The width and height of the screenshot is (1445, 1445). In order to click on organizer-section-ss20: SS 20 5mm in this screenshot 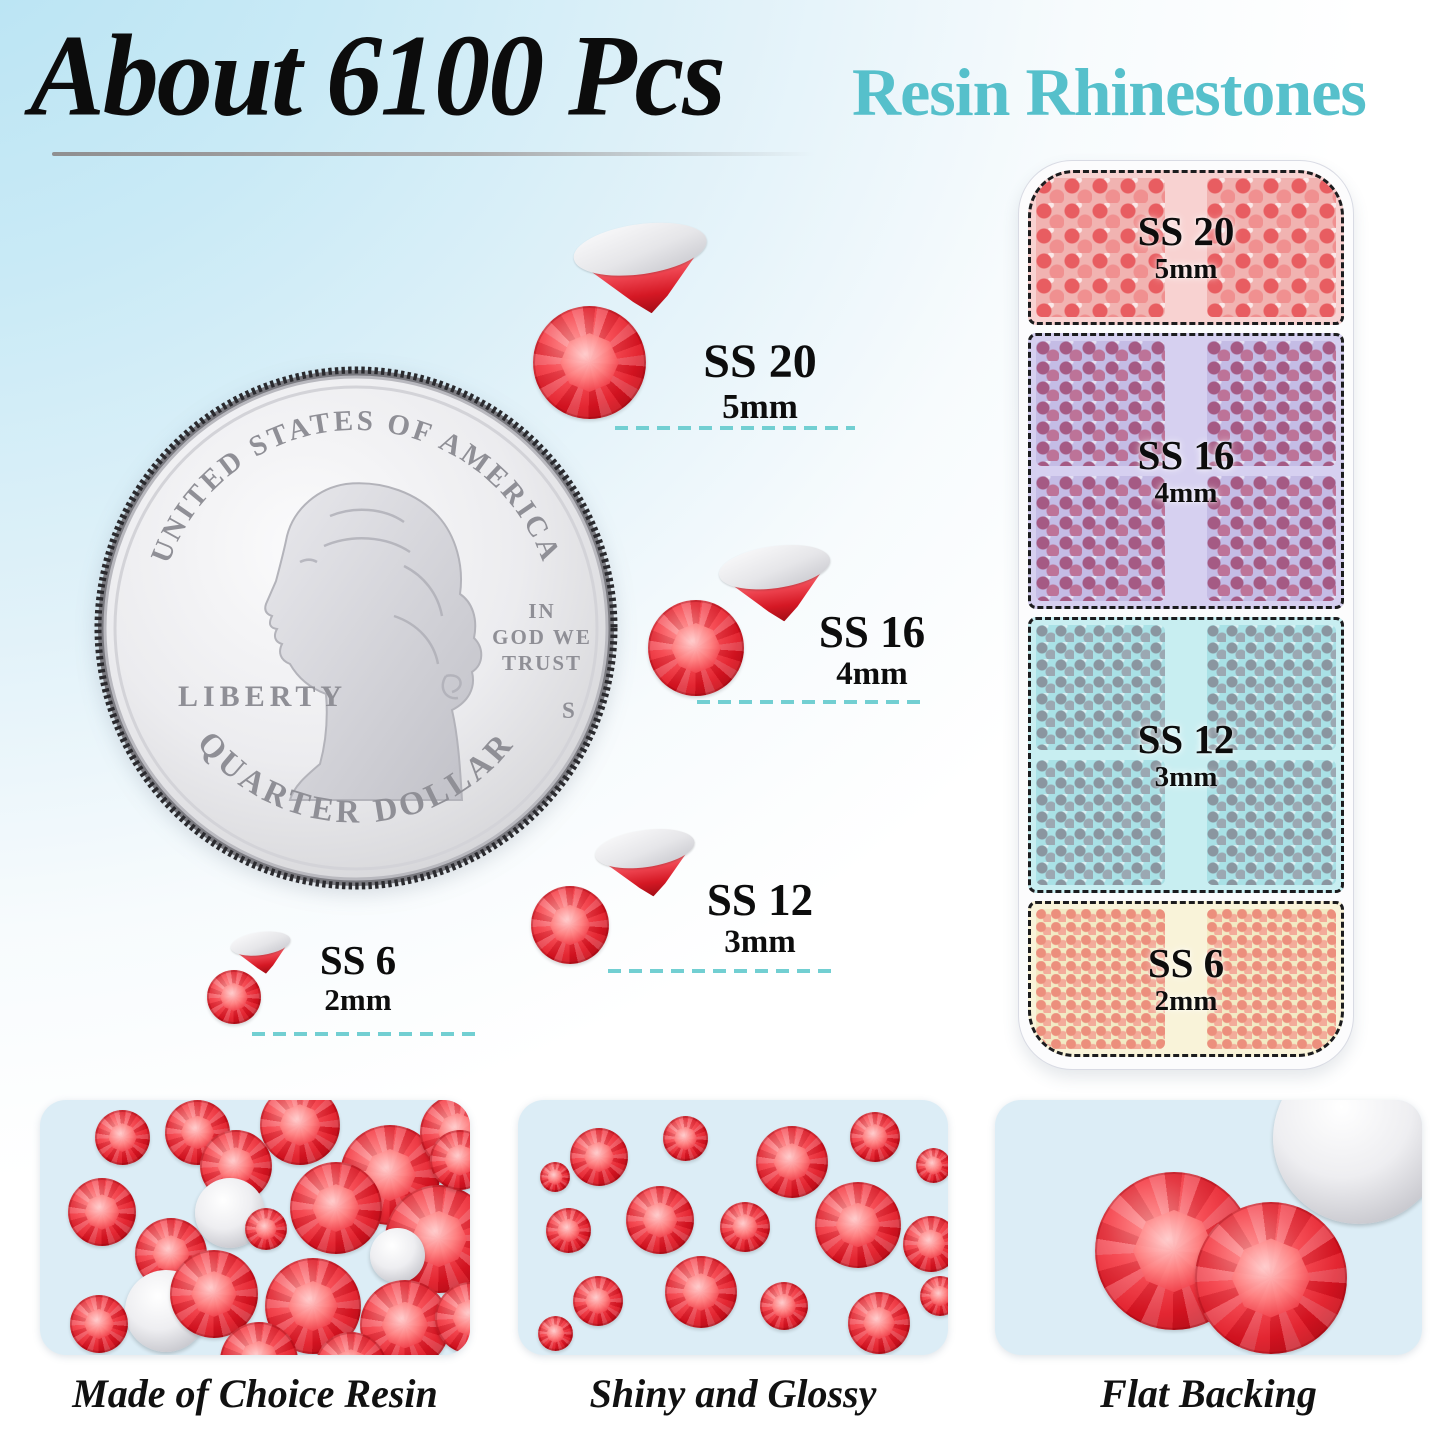, I will do `click(1186, 247)`.